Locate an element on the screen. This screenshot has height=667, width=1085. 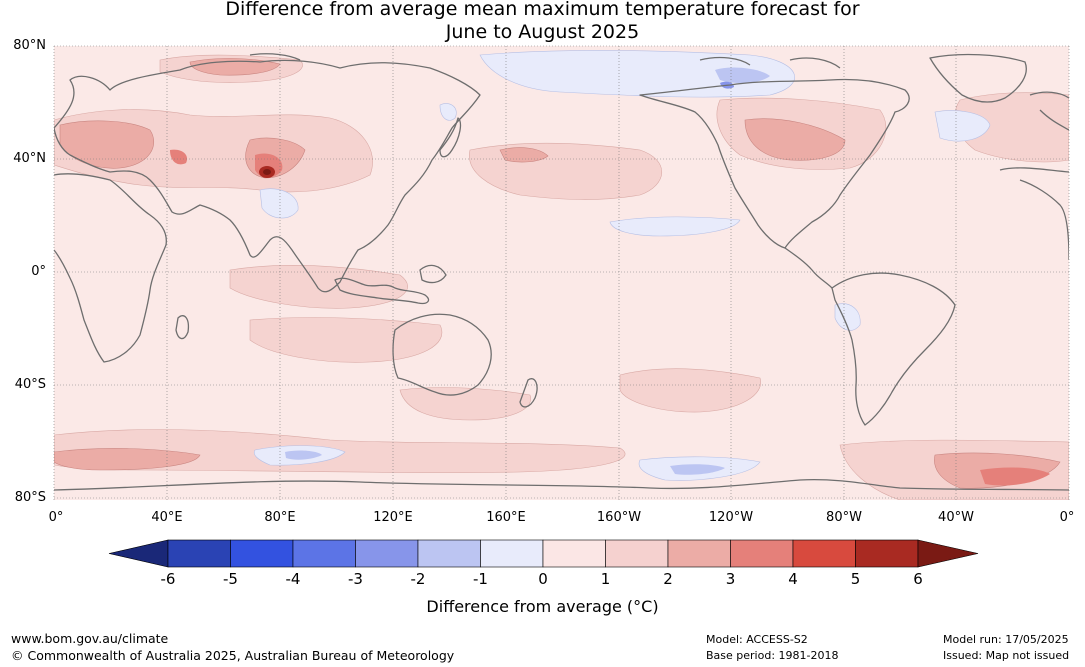
colorbar-tick-label: 5 is located at coordinates (856, 579).